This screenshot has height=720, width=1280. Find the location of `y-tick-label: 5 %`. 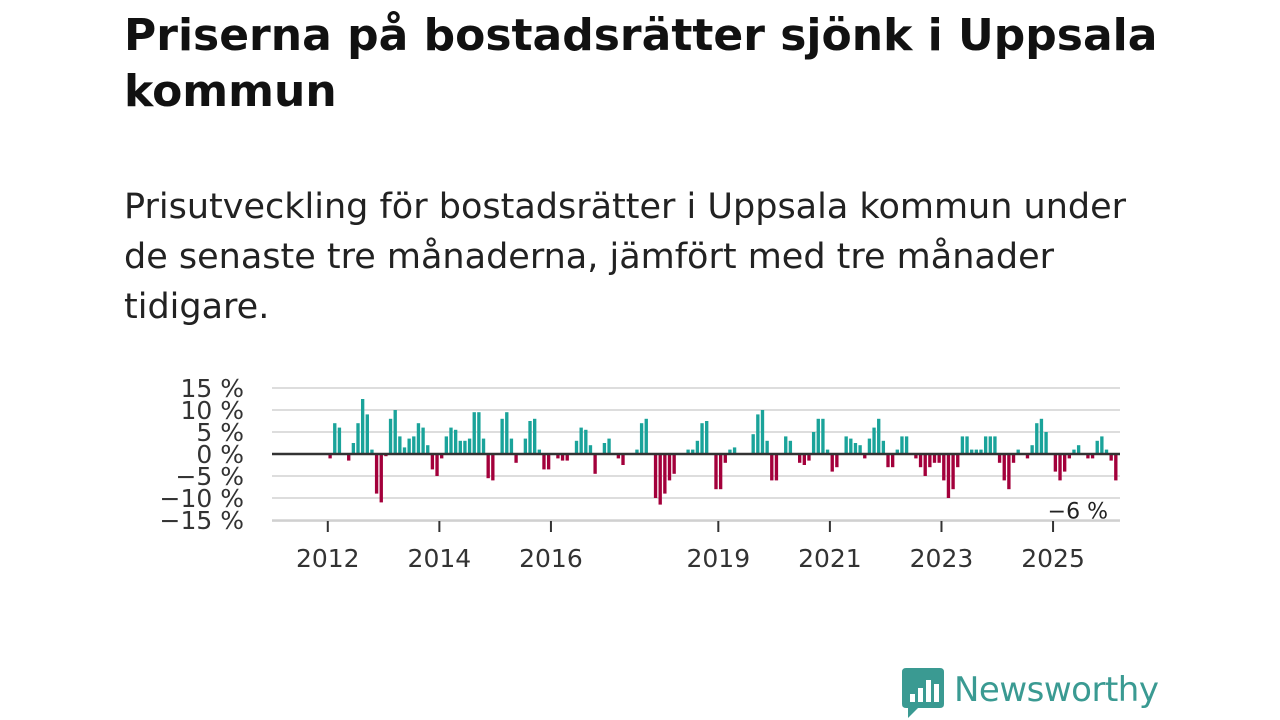

y-tick-label: 5 % is located at coordinates (220, 432).